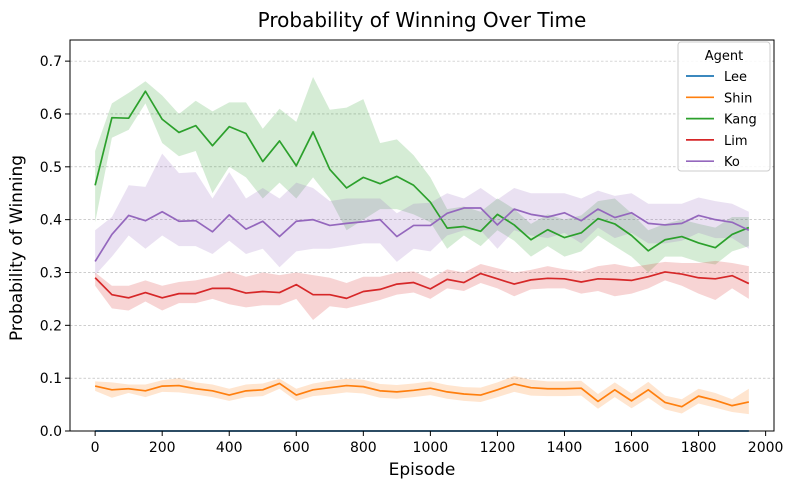 The height and width of the screenshot is (490, 788). What do you see at coordinates (736, 141) in the screenshot?
I see `legend-label-lim: Lim` at bounding box center [736, 141].